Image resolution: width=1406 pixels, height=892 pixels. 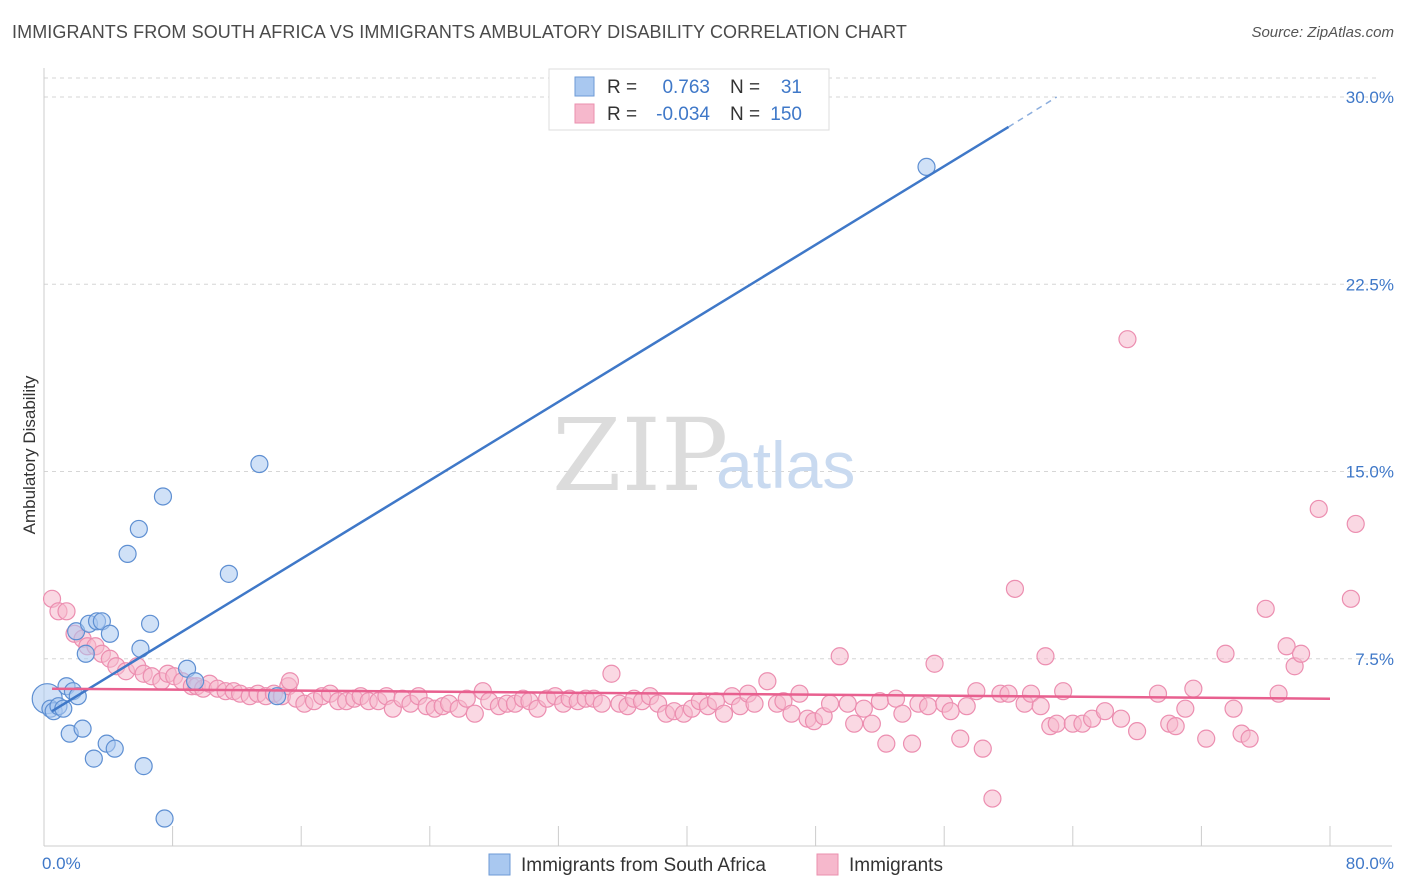 What do you see at coordinates (640, 455) in the screenshot?
I see `watermark-zip-text: ZIP` at bounding box center [640, 455].